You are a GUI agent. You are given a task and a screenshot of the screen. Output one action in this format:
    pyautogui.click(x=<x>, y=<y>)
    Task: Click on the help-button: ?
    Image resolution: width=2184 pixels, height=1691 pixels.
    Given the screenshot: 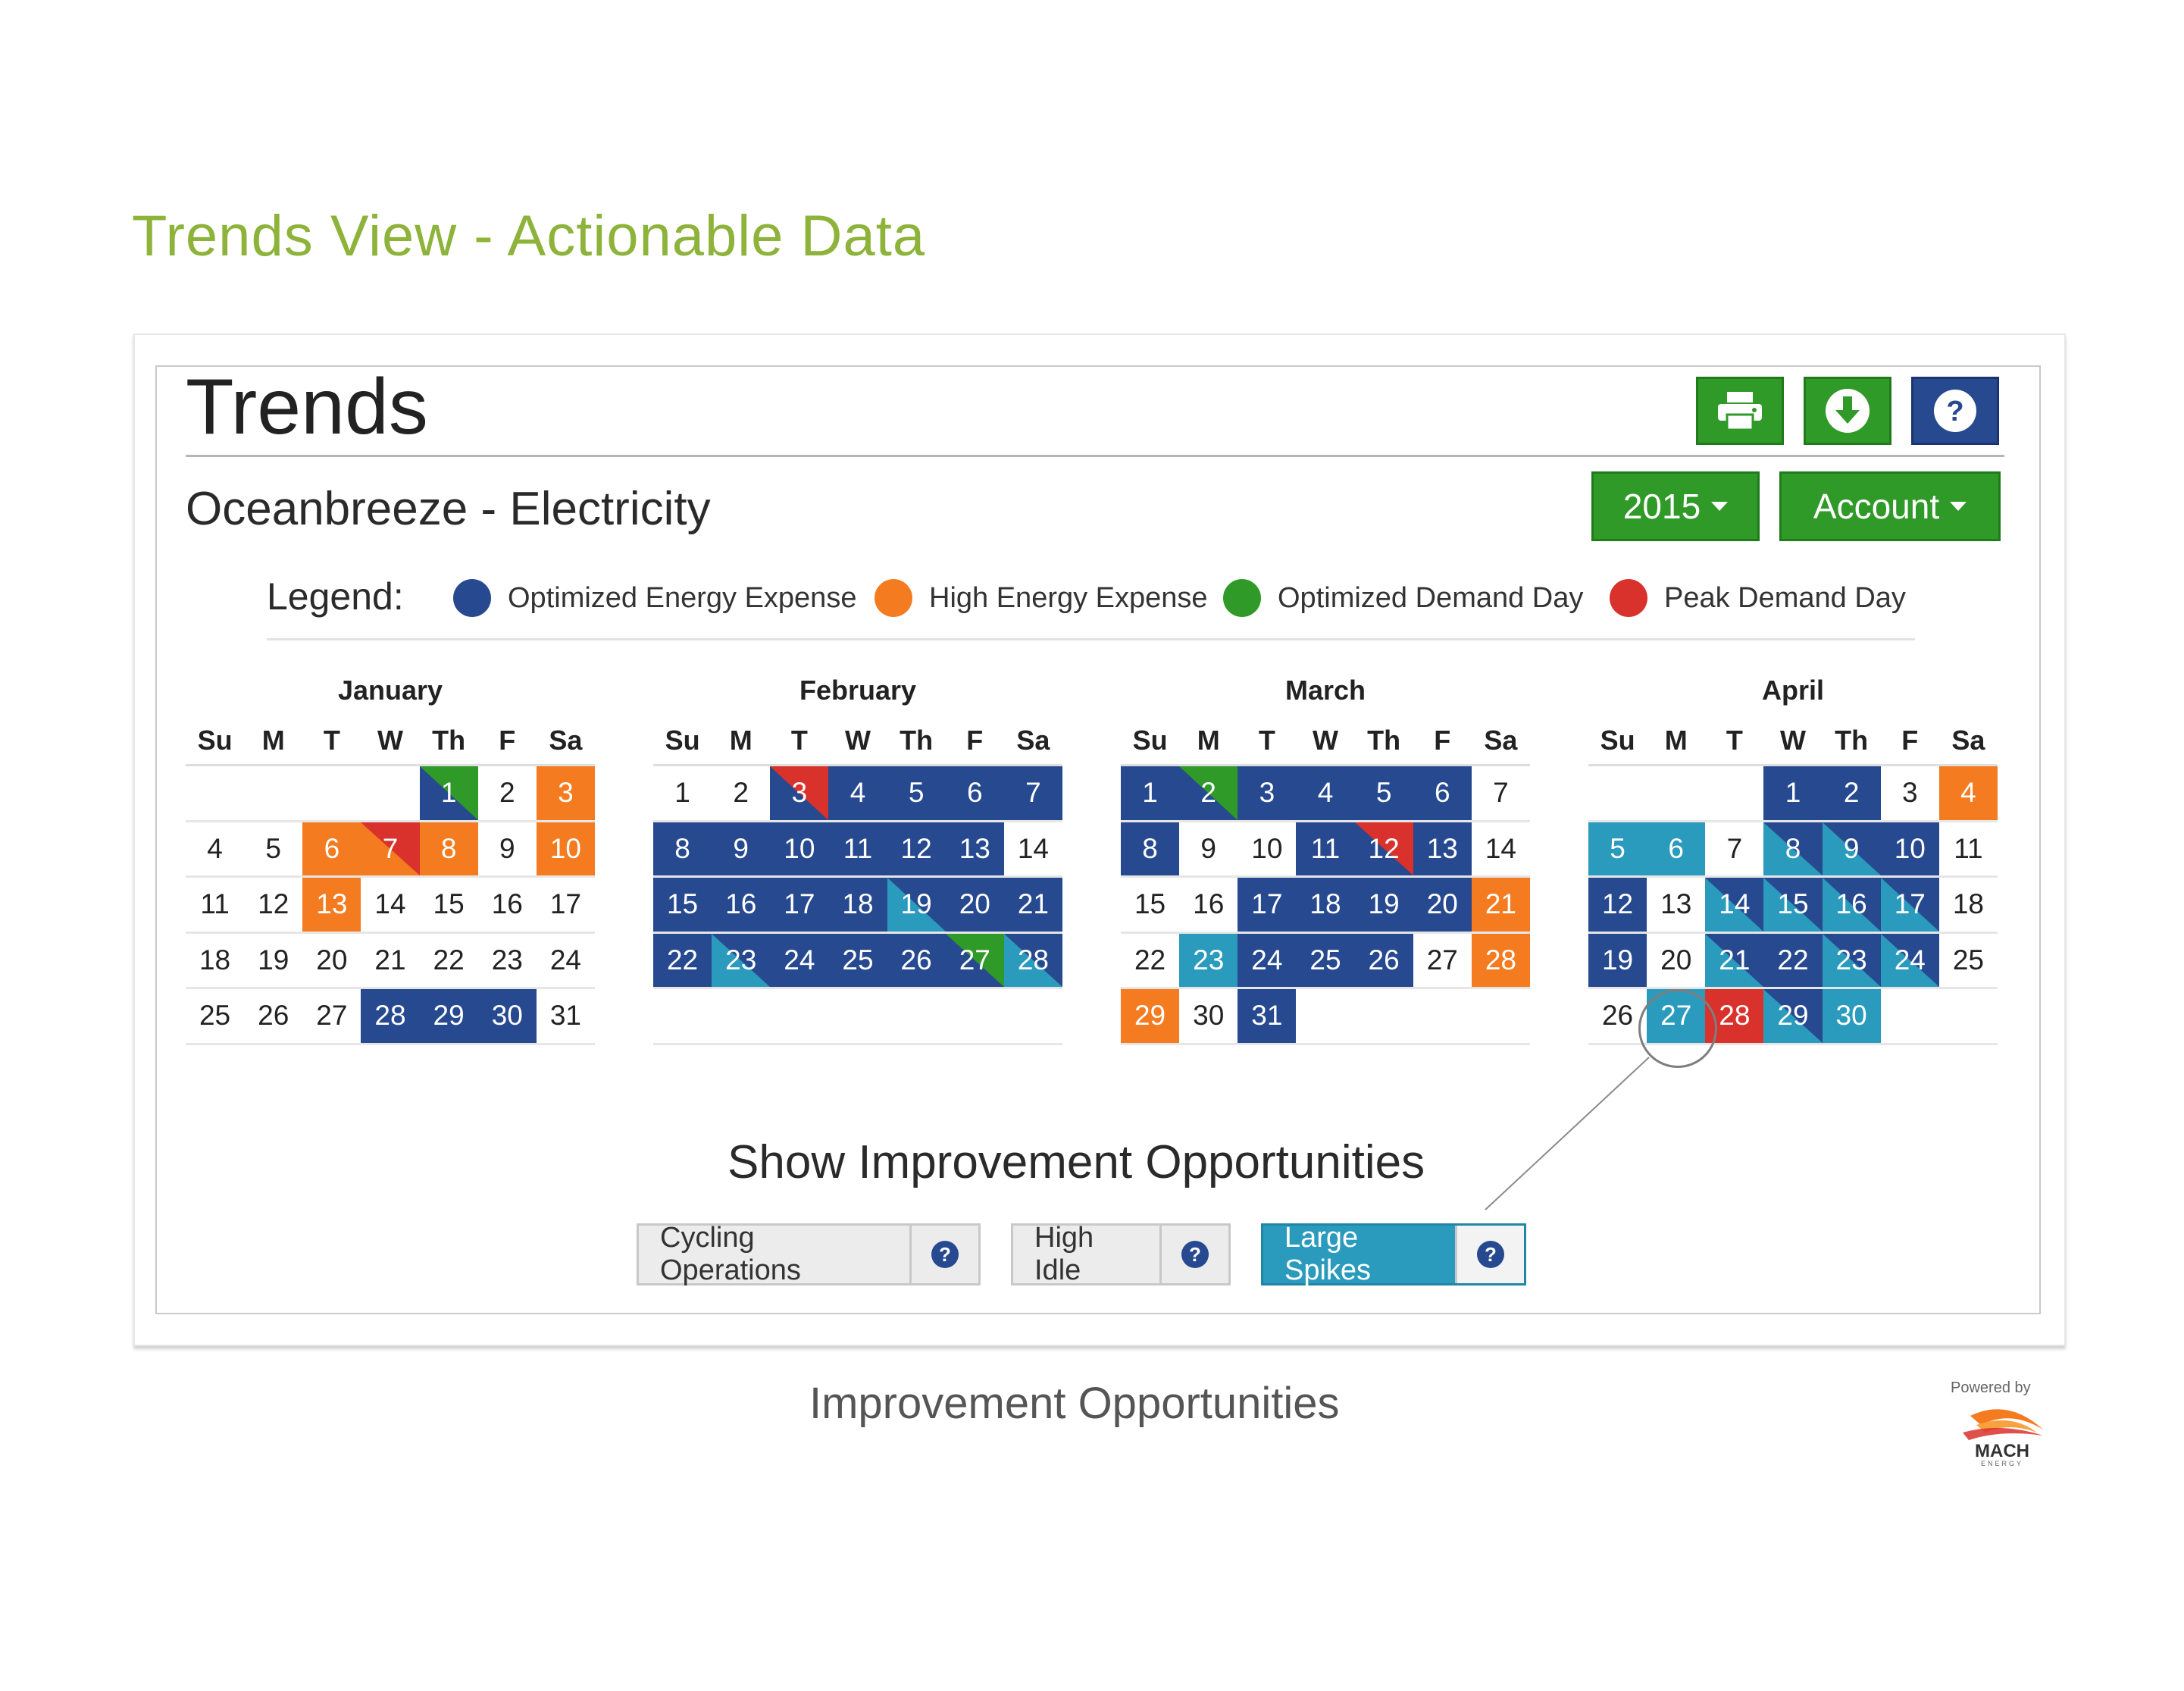 What is the action you would take?
    pyautogui.click(x=1955, y=411)
    